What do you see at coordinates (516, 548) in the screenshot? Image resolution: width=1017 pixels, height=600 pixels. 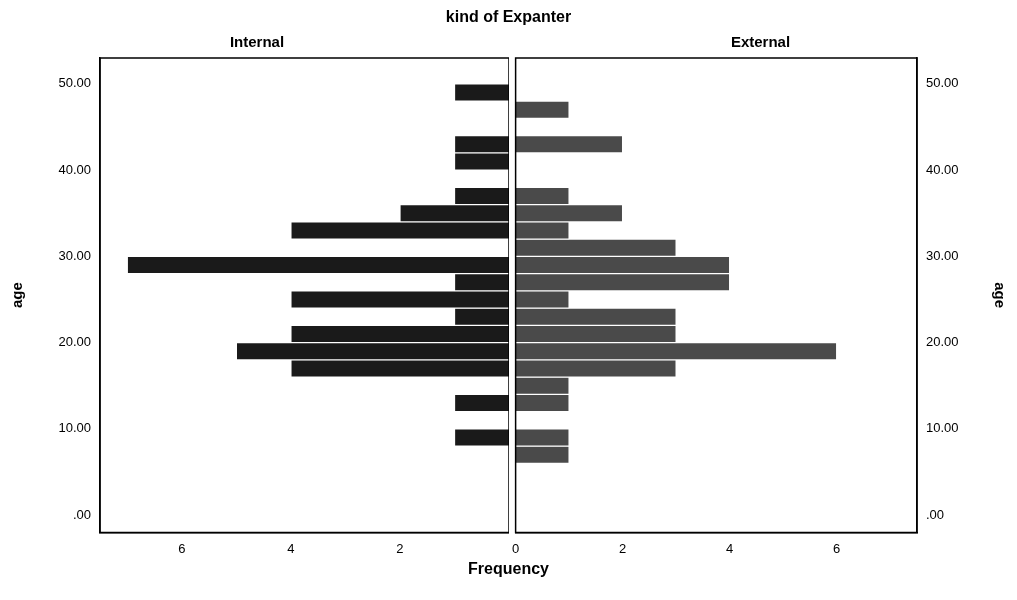 I see `x-tick-label: 0` at bounding box center [516, 548].